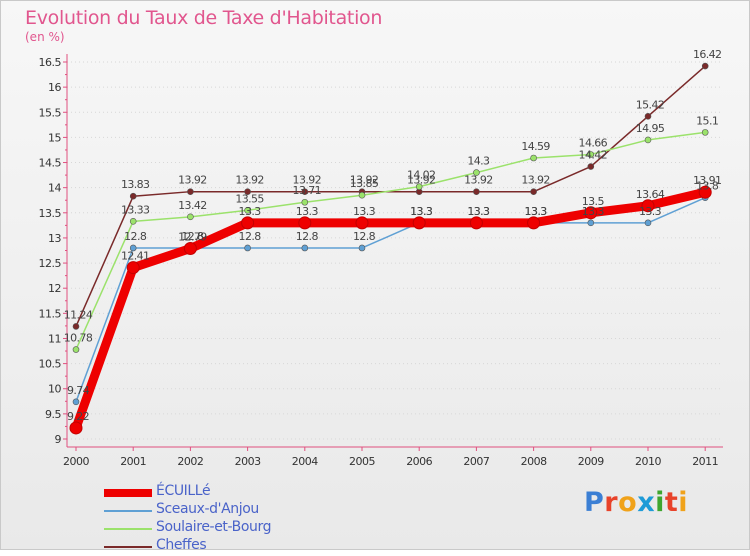  Describe the element at coordinates (611, 502) in the screenshot. I see `logo-letter: r` at that location.